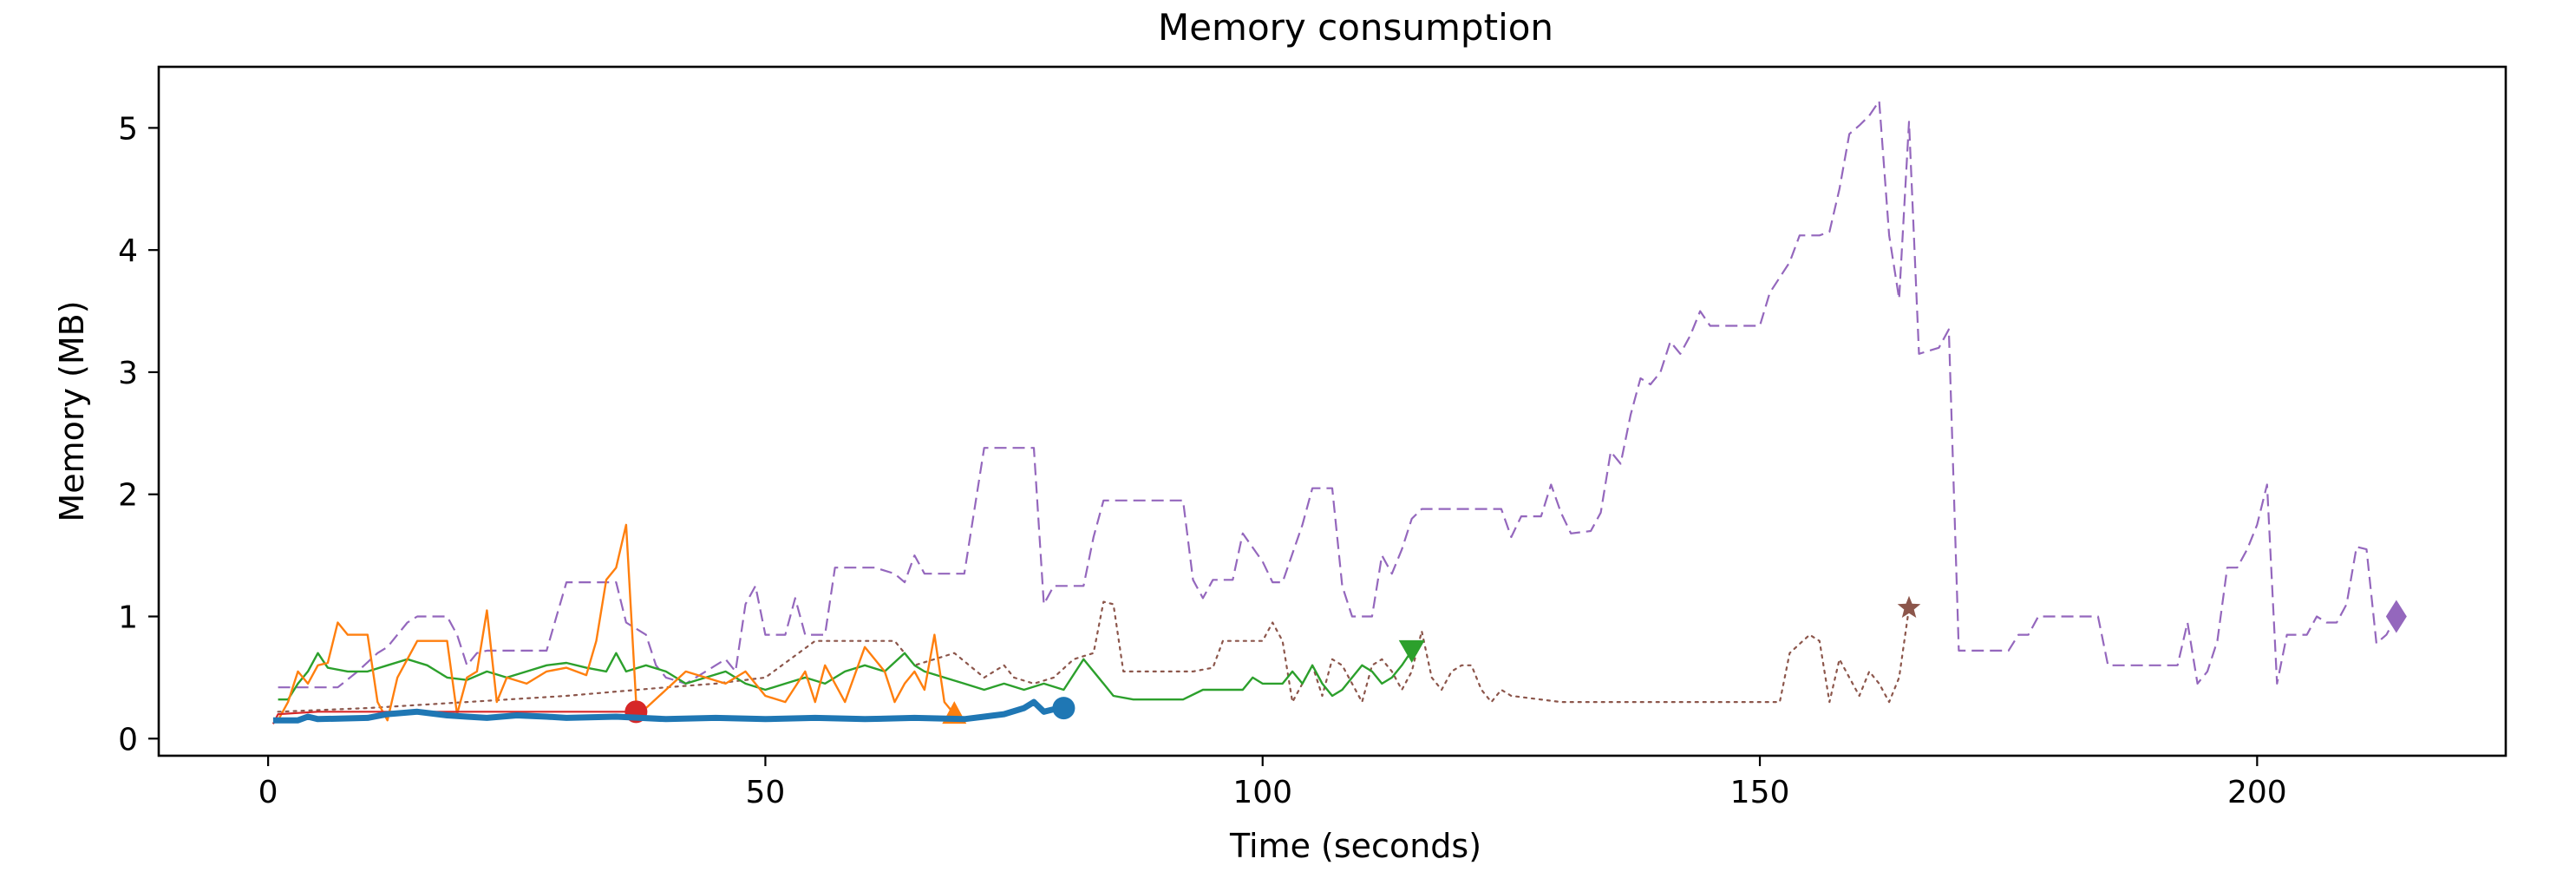  What do you see at coordinates (128, 496) in the screenshot?
I see `y-tick-label: 2` at bounding box center [128, 496].